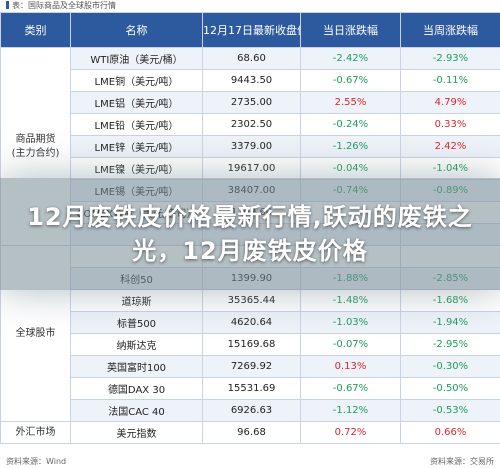  I want to click on day-change-cell: -1.03%, so click(350, 322).